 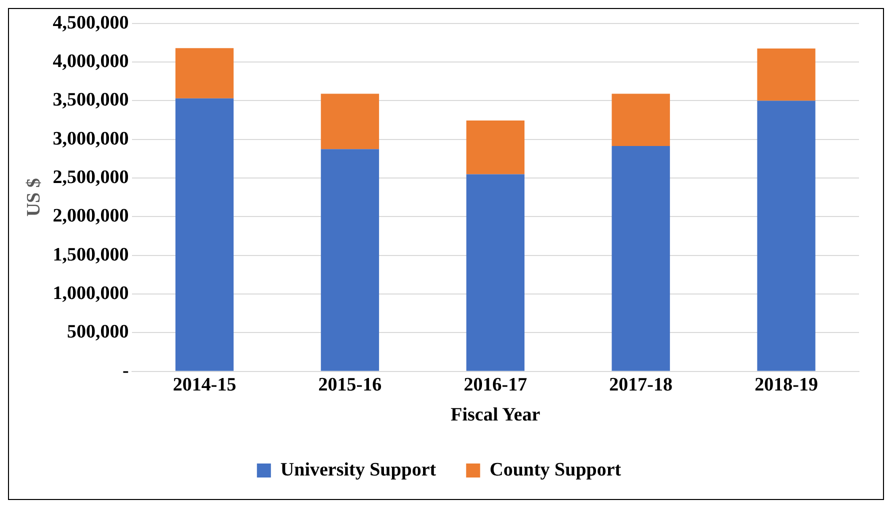 I want to click on y-axis-title: US $, so click(x=33, y=197).